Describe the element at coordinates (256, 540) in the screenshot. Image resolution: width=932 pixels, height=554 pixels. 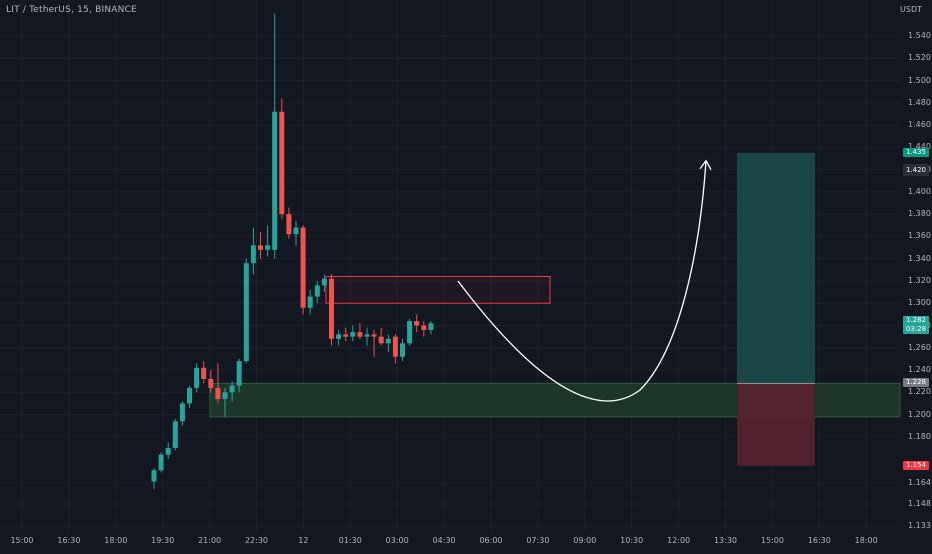
I see `time-tick-label: 22:30` at that location.